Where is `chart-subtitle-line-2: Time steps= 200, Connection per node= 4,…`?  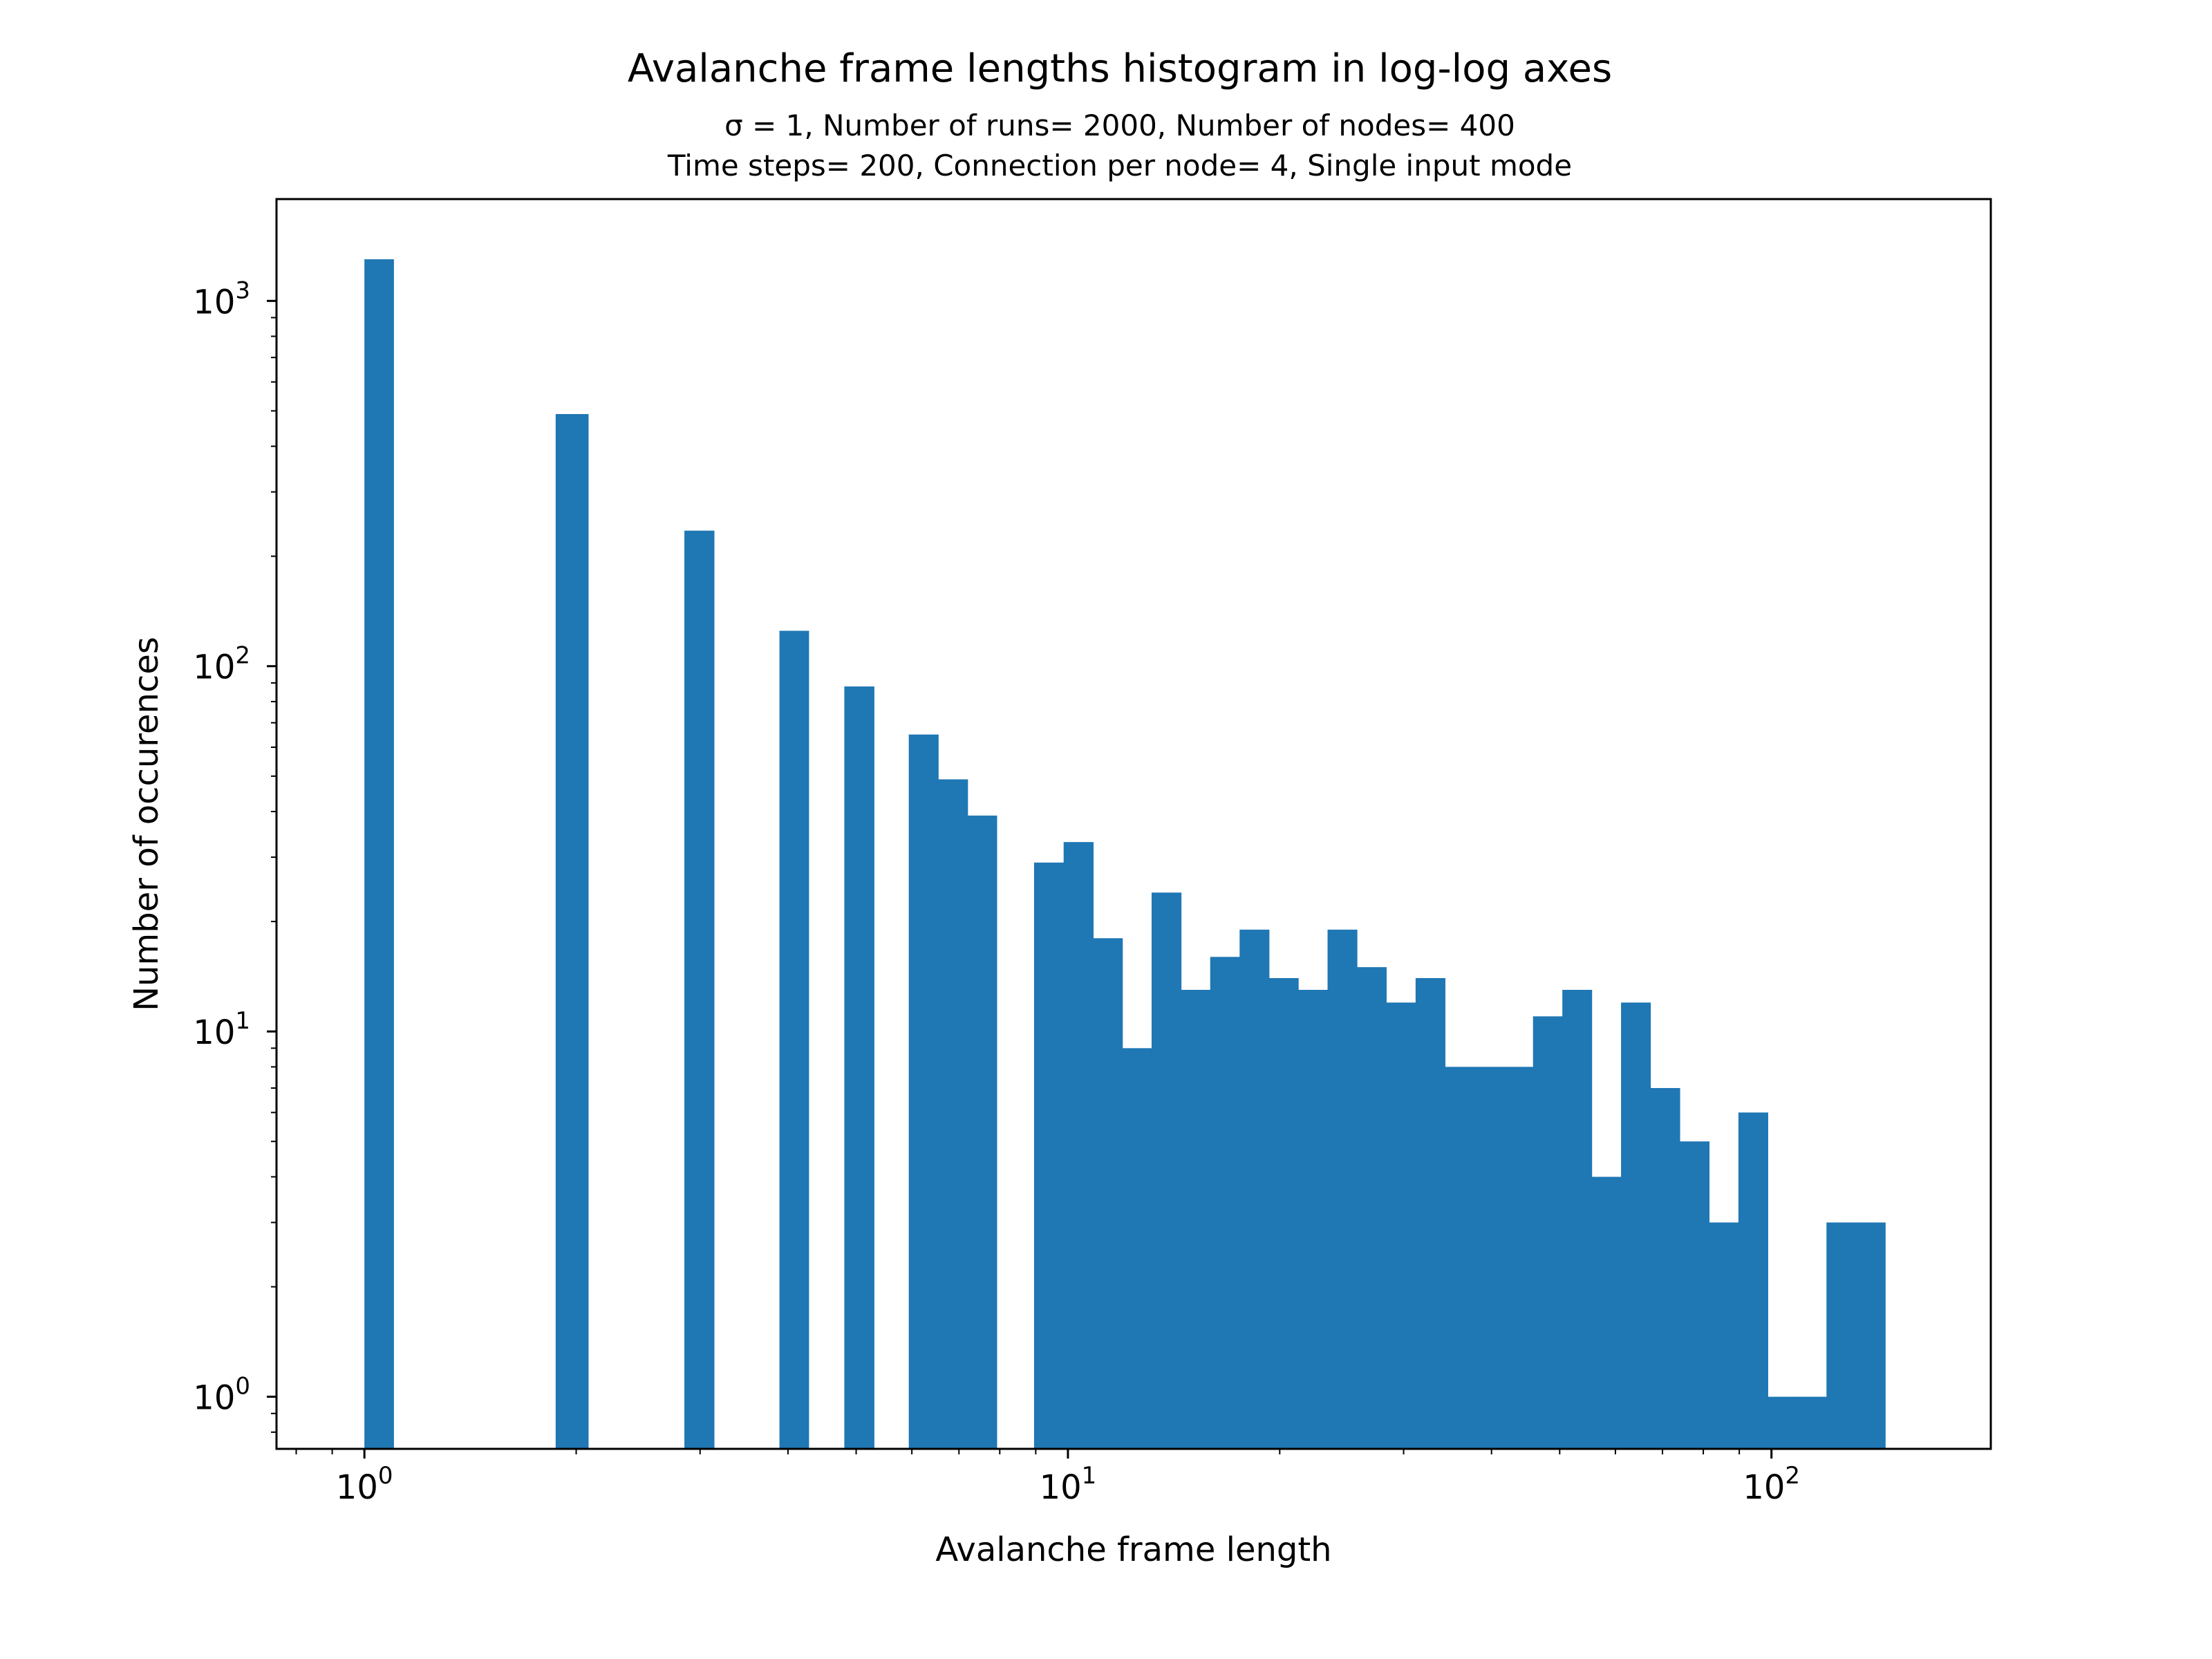
chart-subtitle-line-2: Time steps= 200, Connection per node= 4,… is located at coordinates (1119, 165).